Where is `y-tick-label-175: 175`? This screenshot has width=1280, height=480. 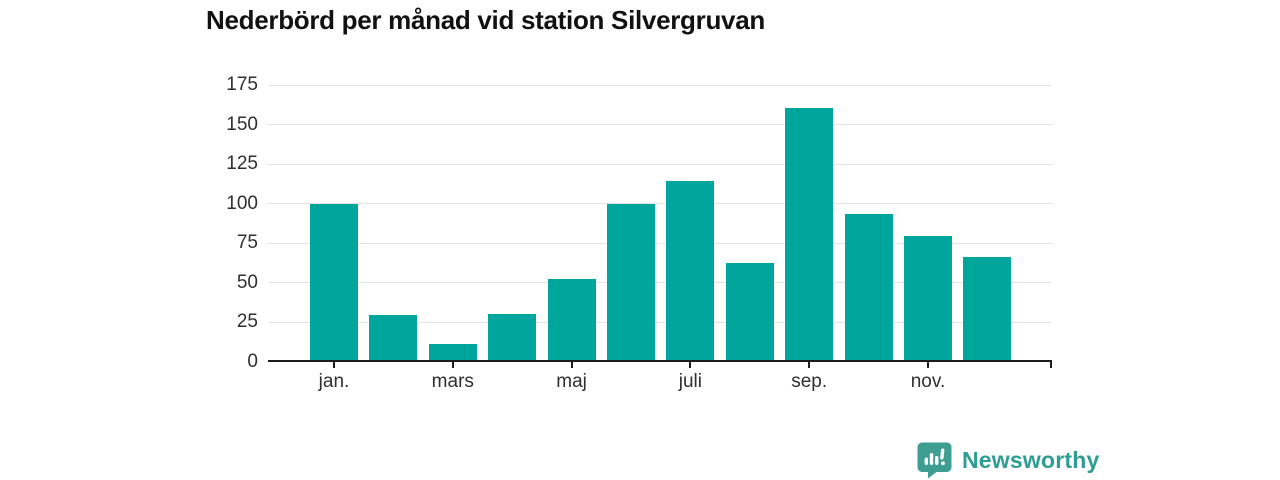 y-tick-label-175: 175 is located at coordinates (242, 84).